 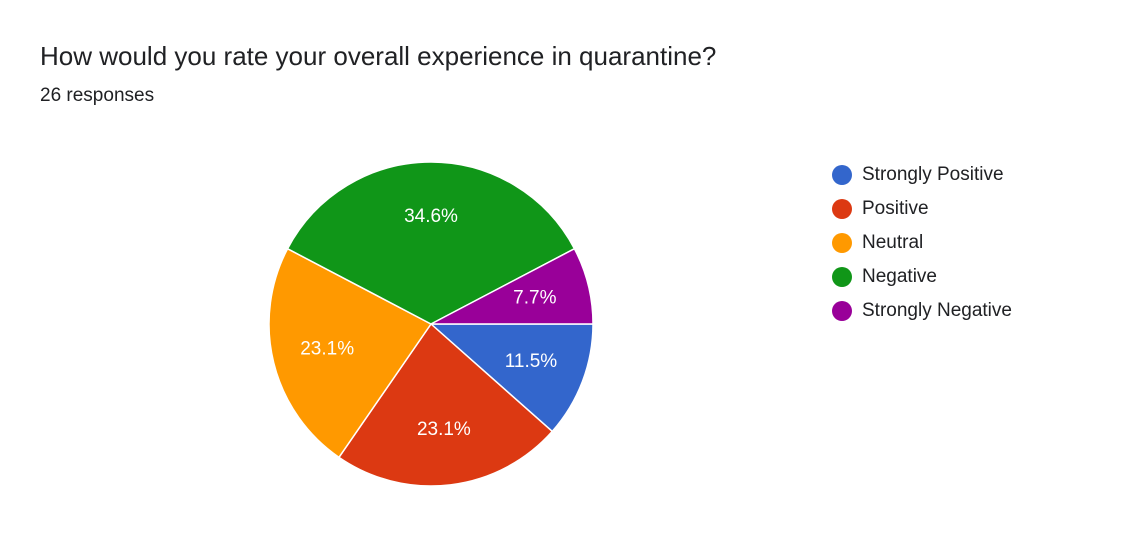 What do you see at coordinates (531, 361) in the screenshot?
I see `slice-label-strongly-positive: 11.5%` at bounding box center [531, 361].